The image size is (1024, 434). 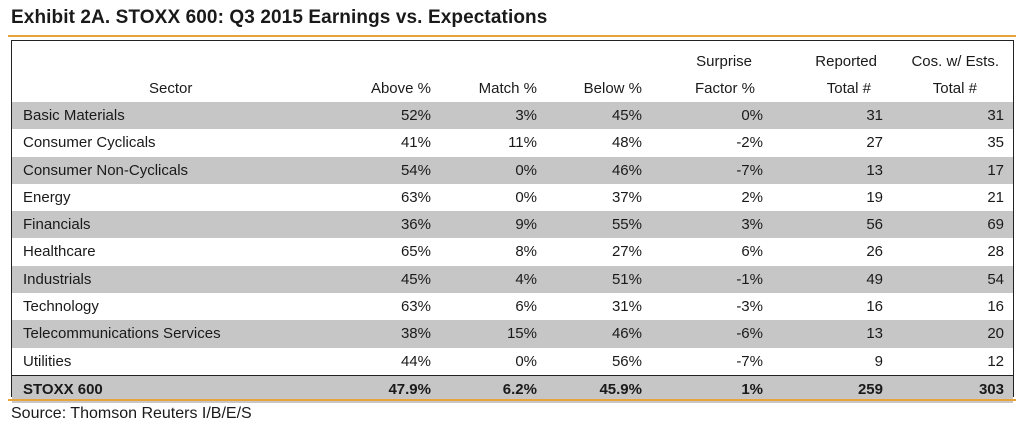 I want to click on table-row: Energy 63% 0% 37% 2% 19 21, so click(x=512, y=197).